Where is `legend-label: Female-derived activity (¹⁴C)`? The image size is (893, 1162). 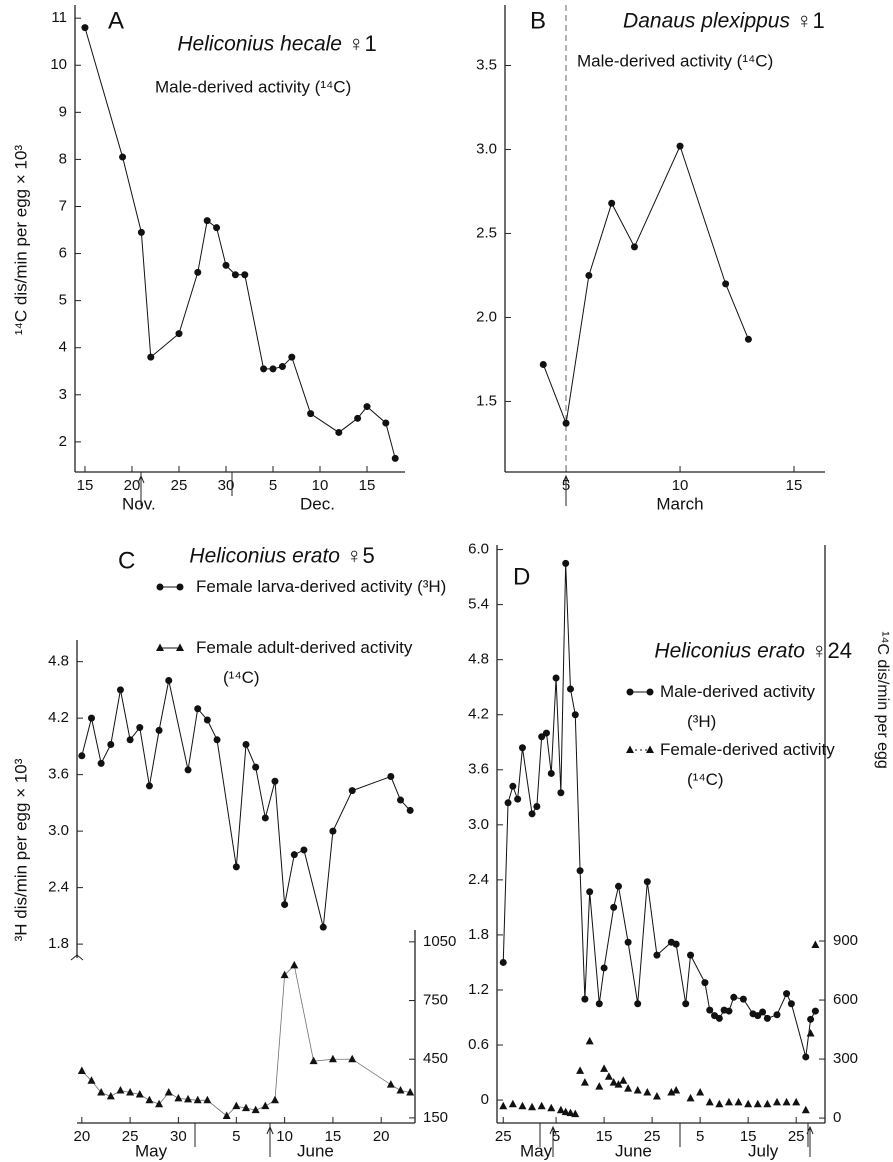 legend-label: Female-derived activity (¹⁴C) is located at coordinates (747, 764).